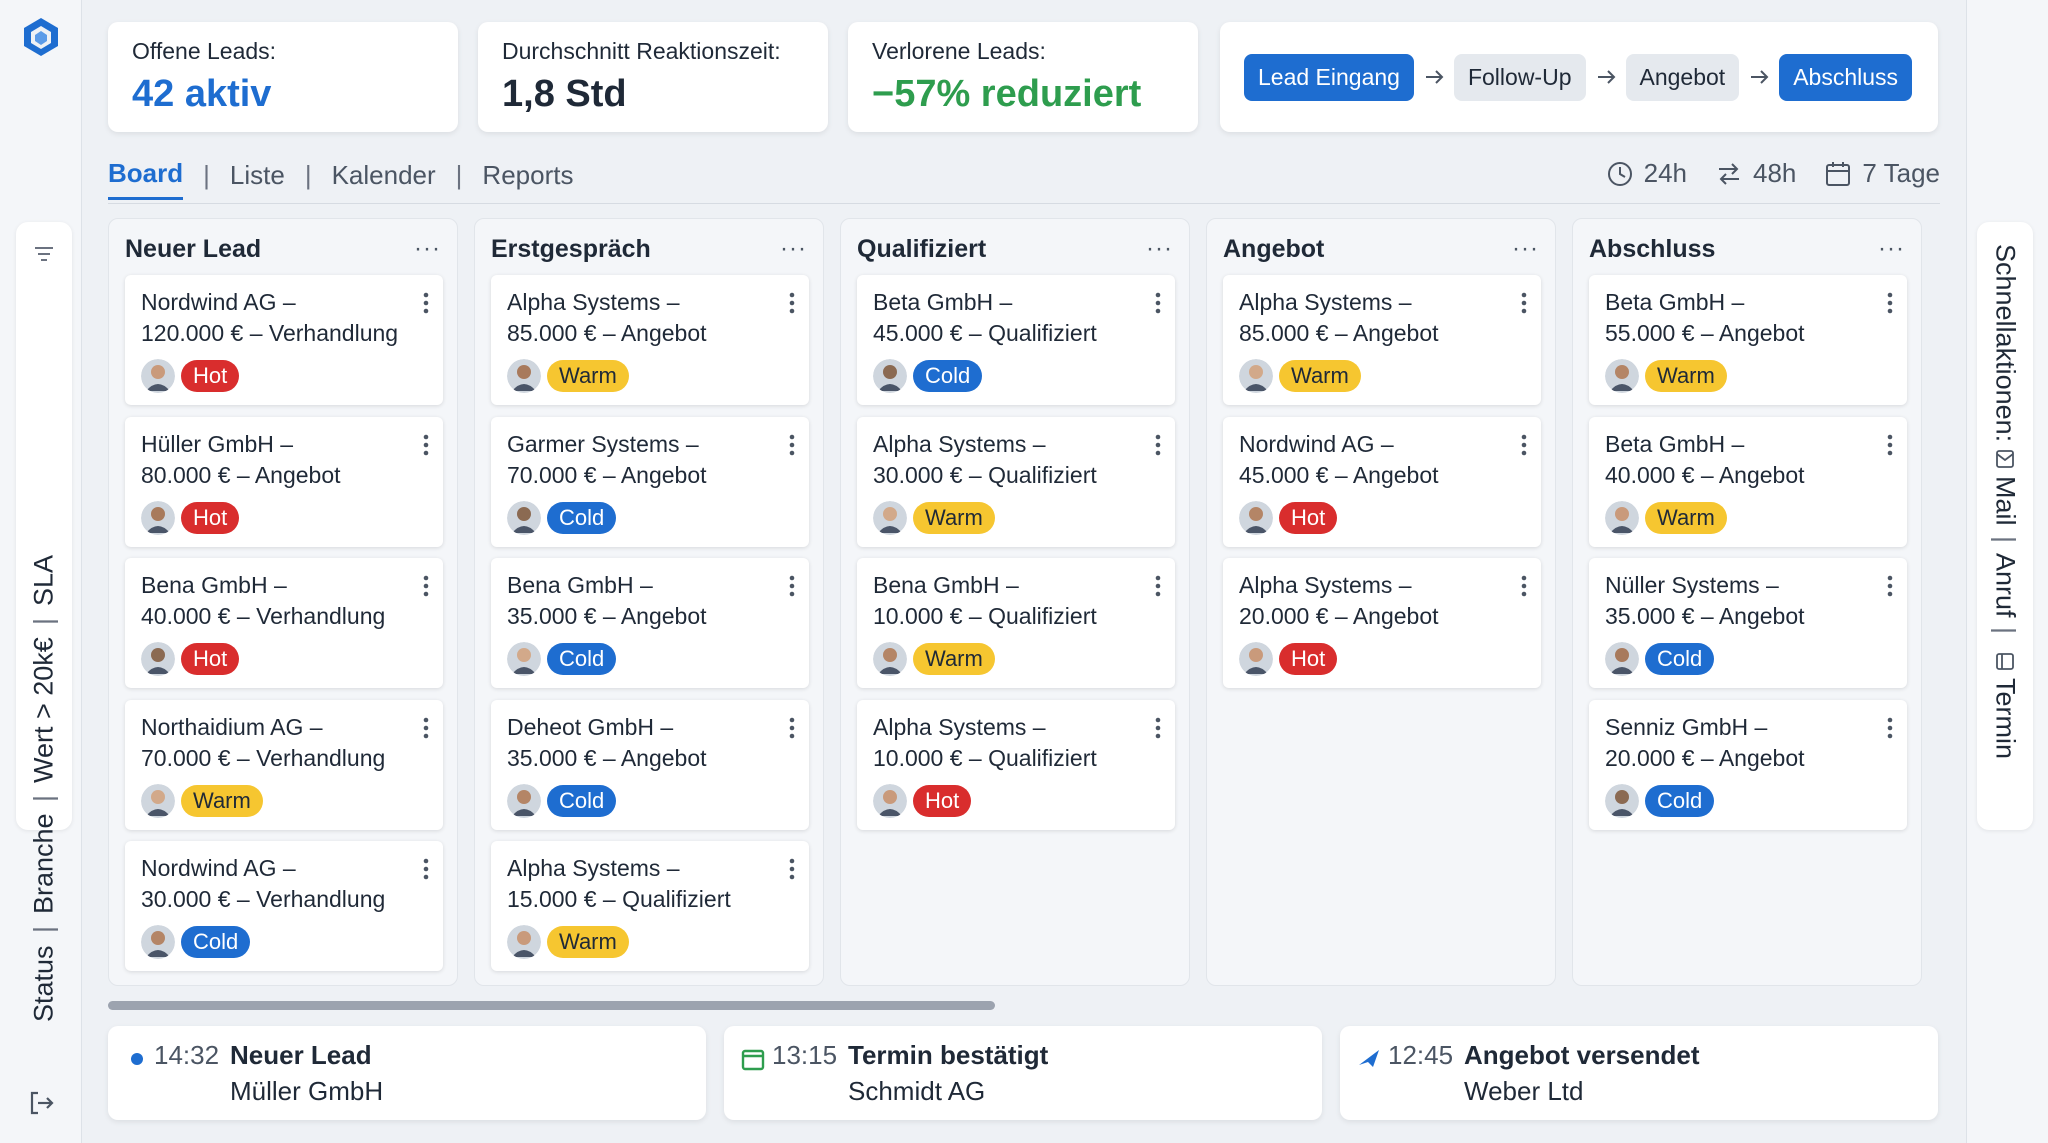  What do you see at coordinates (284, 481) in the screenshot?
I see `lead-card: Hüller GmbH – 80.000 € – Angebot Hot` at bounding box center [284, 481].